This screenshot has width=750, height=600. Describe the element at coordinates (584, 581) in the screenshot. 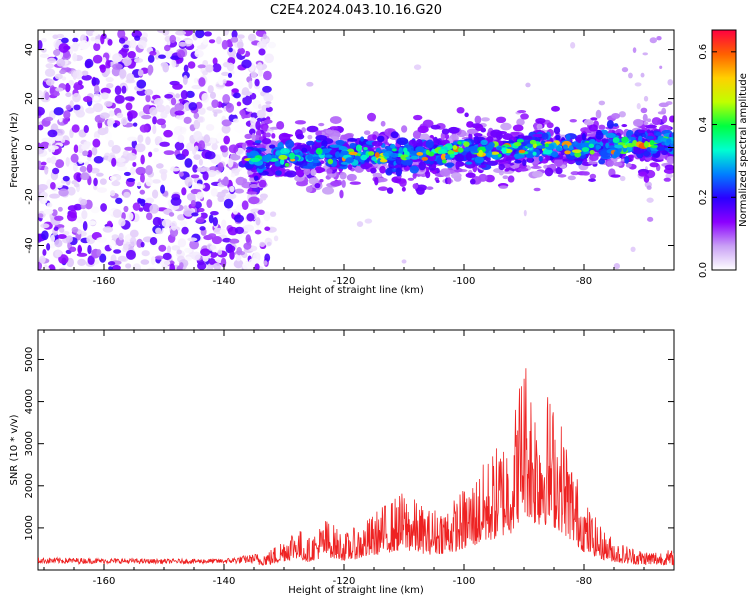

I see `x-tick-label: -80` at that location.